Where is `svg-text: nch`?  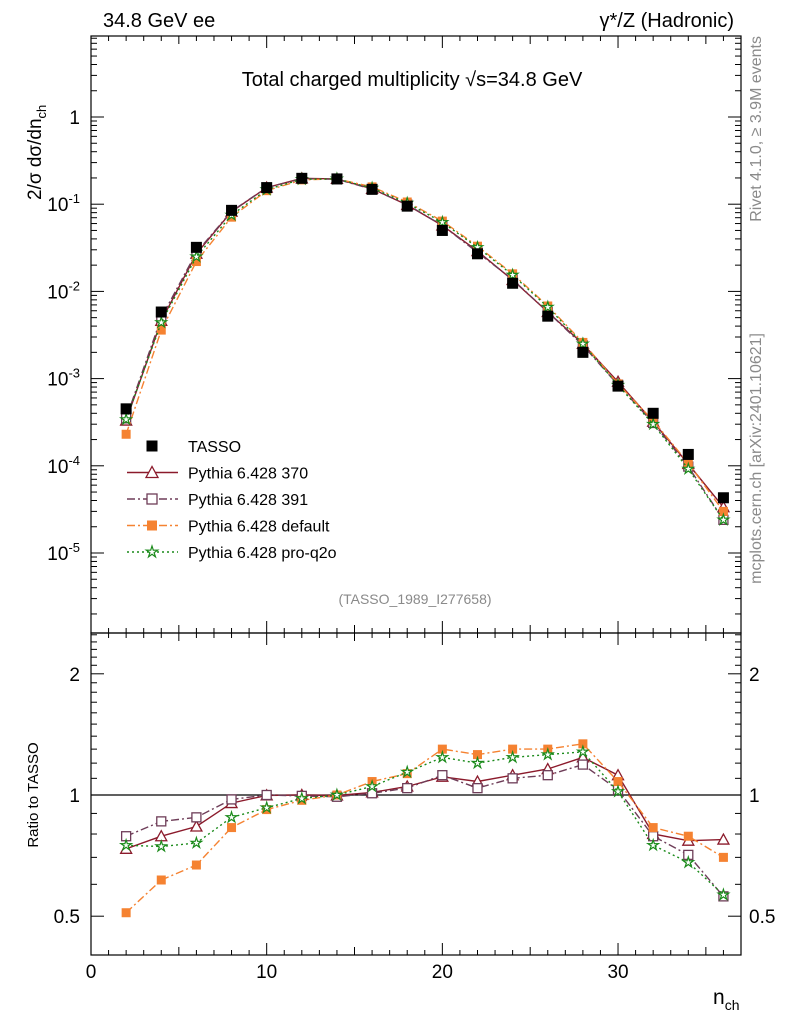 svg-text: nch is located at coordinates (726, 999).